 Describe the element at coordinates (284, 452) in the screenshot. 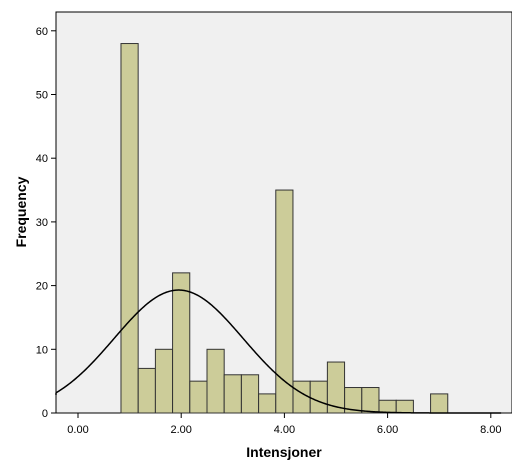

I see `x-axis-title: Intensjoner` at that location.